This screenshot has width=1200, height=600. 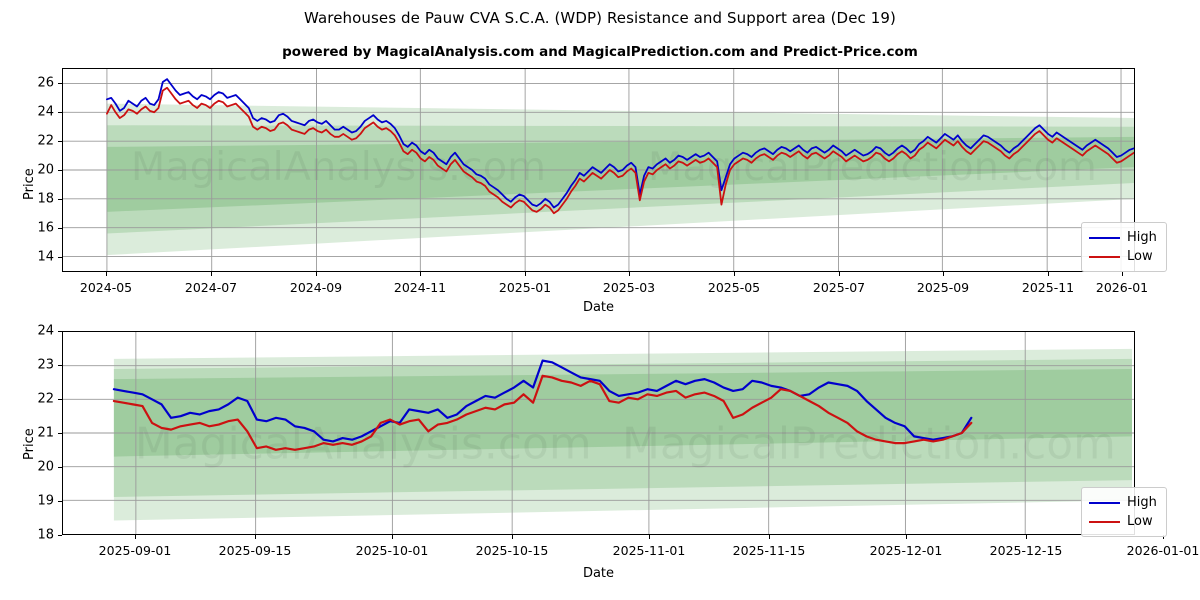 What do you see at coordinates (1026, 550) in the screenshot?
I see `x-tick-label: 2025-12-15` at bounding box center [1026, 550].